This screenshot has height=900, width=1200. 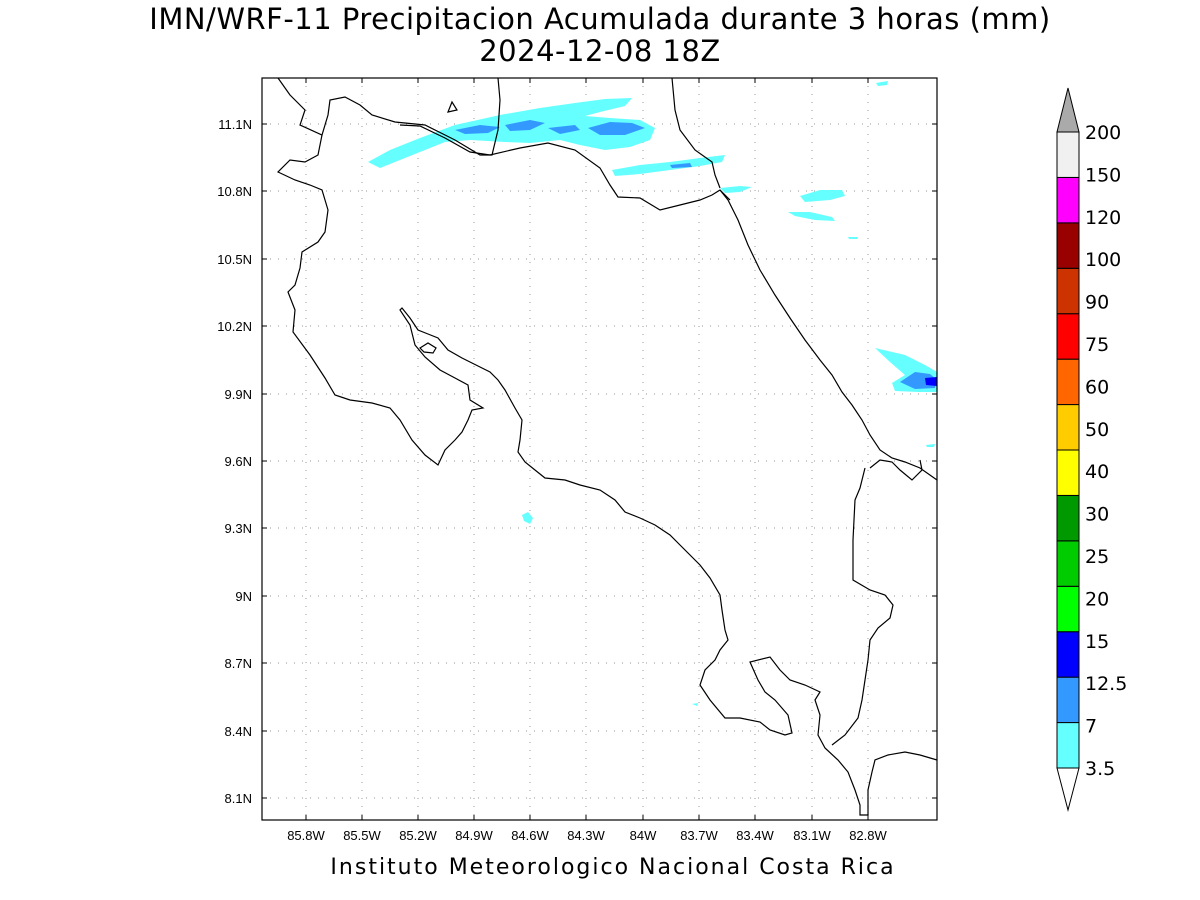 I want to click on lat-tick-label: 9N, so click(x=243, y=596).